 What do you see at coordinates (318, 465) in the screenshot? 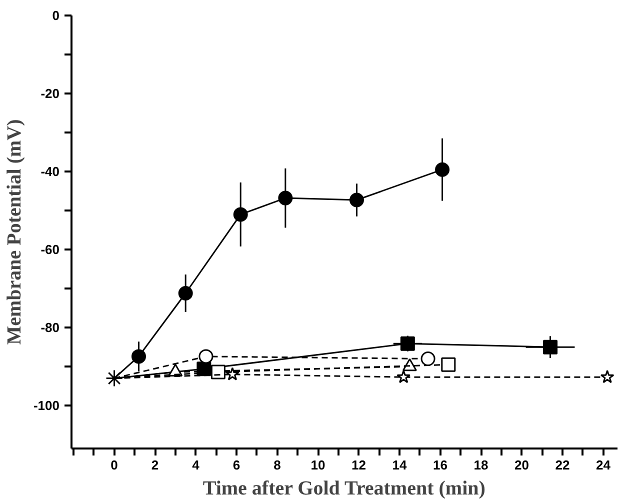
I see `x-tick-label: 10` at bounding box center [318, 465].